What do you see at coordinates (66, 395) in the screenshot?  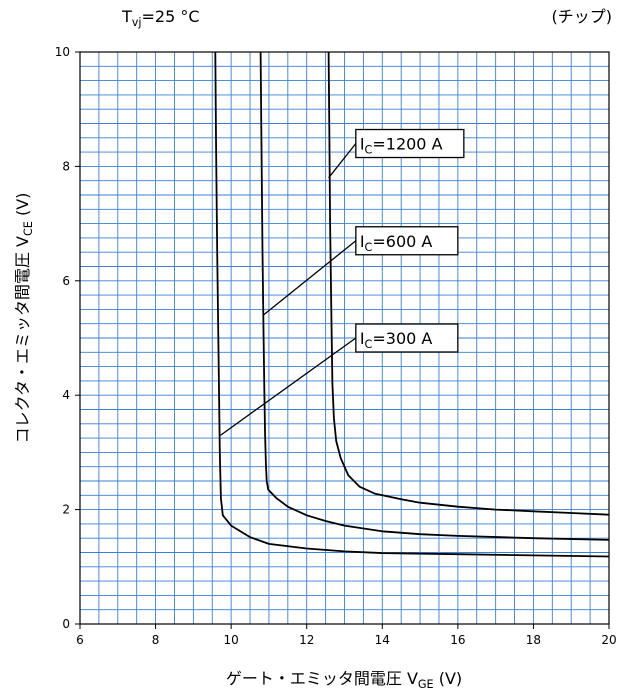 I see `y-tick-label: 4` at bounding box center [66, 395].